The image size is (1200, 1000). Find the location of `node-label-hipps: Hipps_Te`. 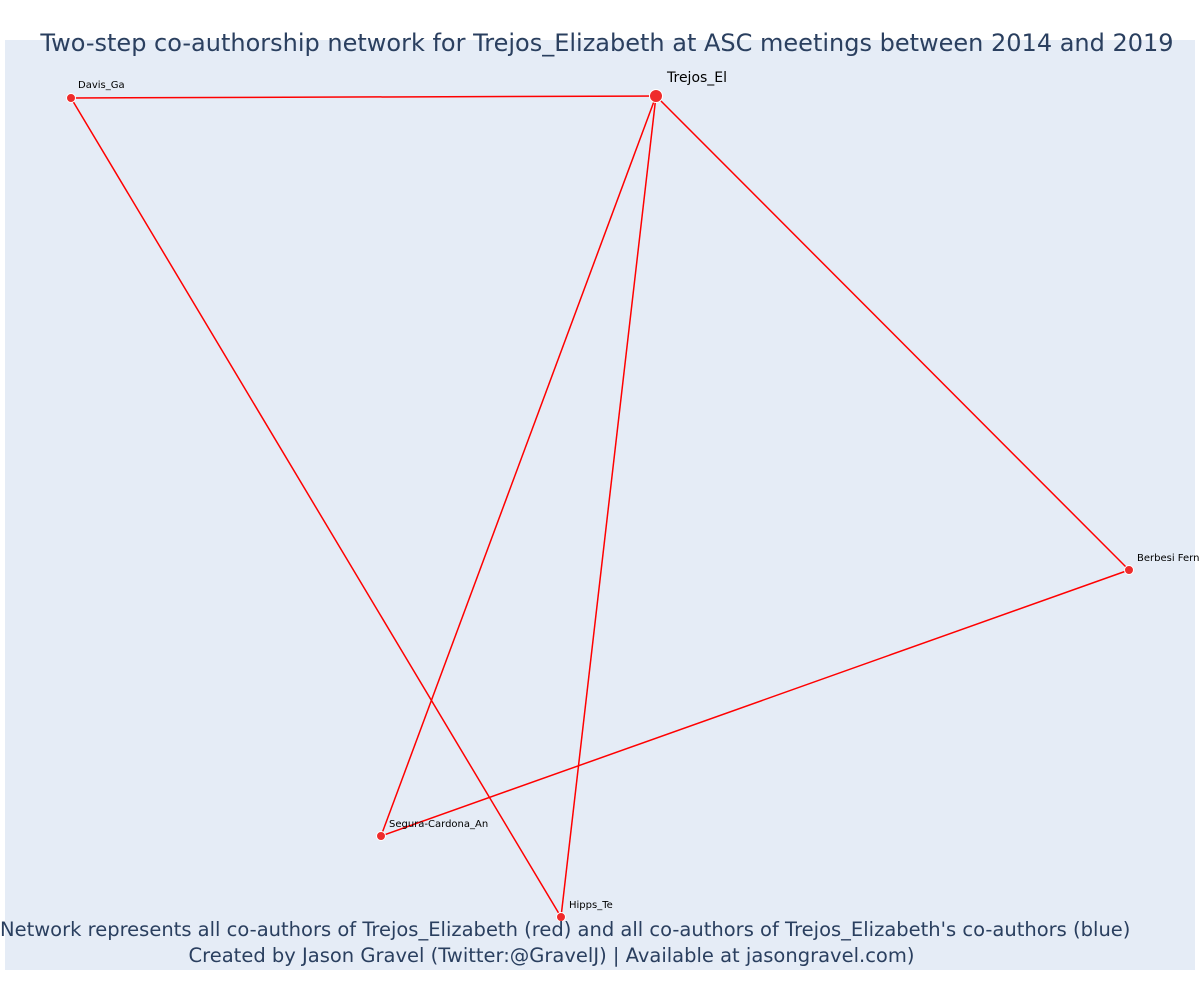

node-label-hipps: Hipps_Te is located at coordinates (591, 905).